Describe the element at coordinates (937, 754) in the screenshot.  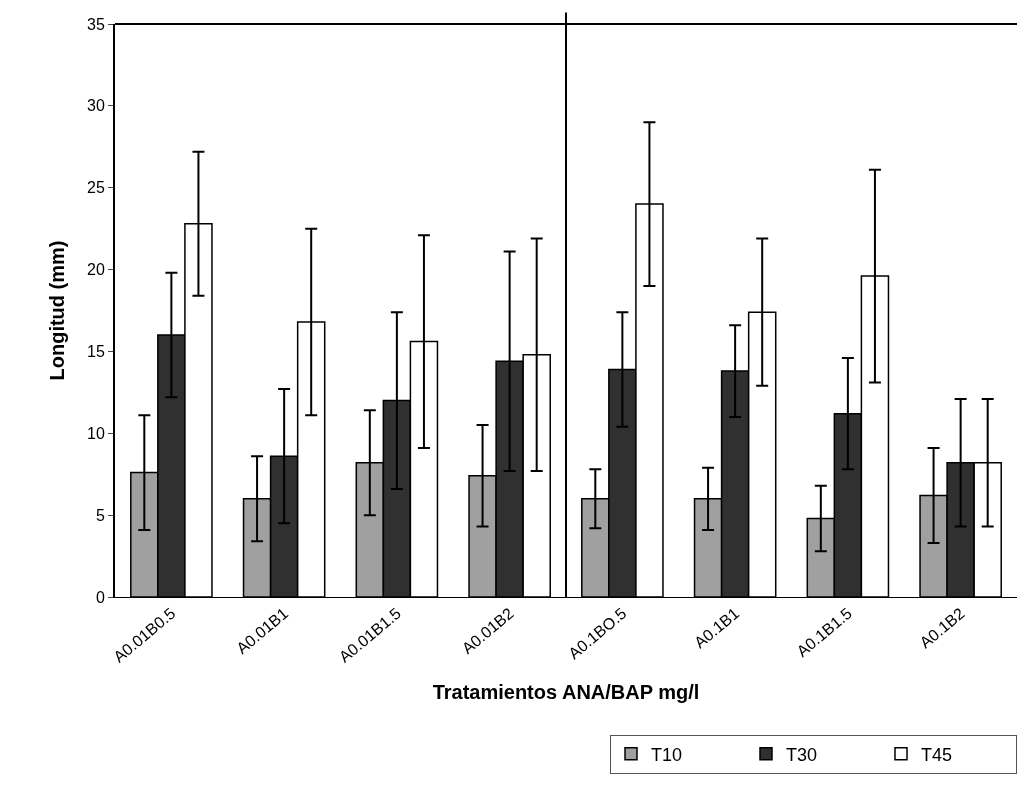
I see `legend-label: T45` at that location.